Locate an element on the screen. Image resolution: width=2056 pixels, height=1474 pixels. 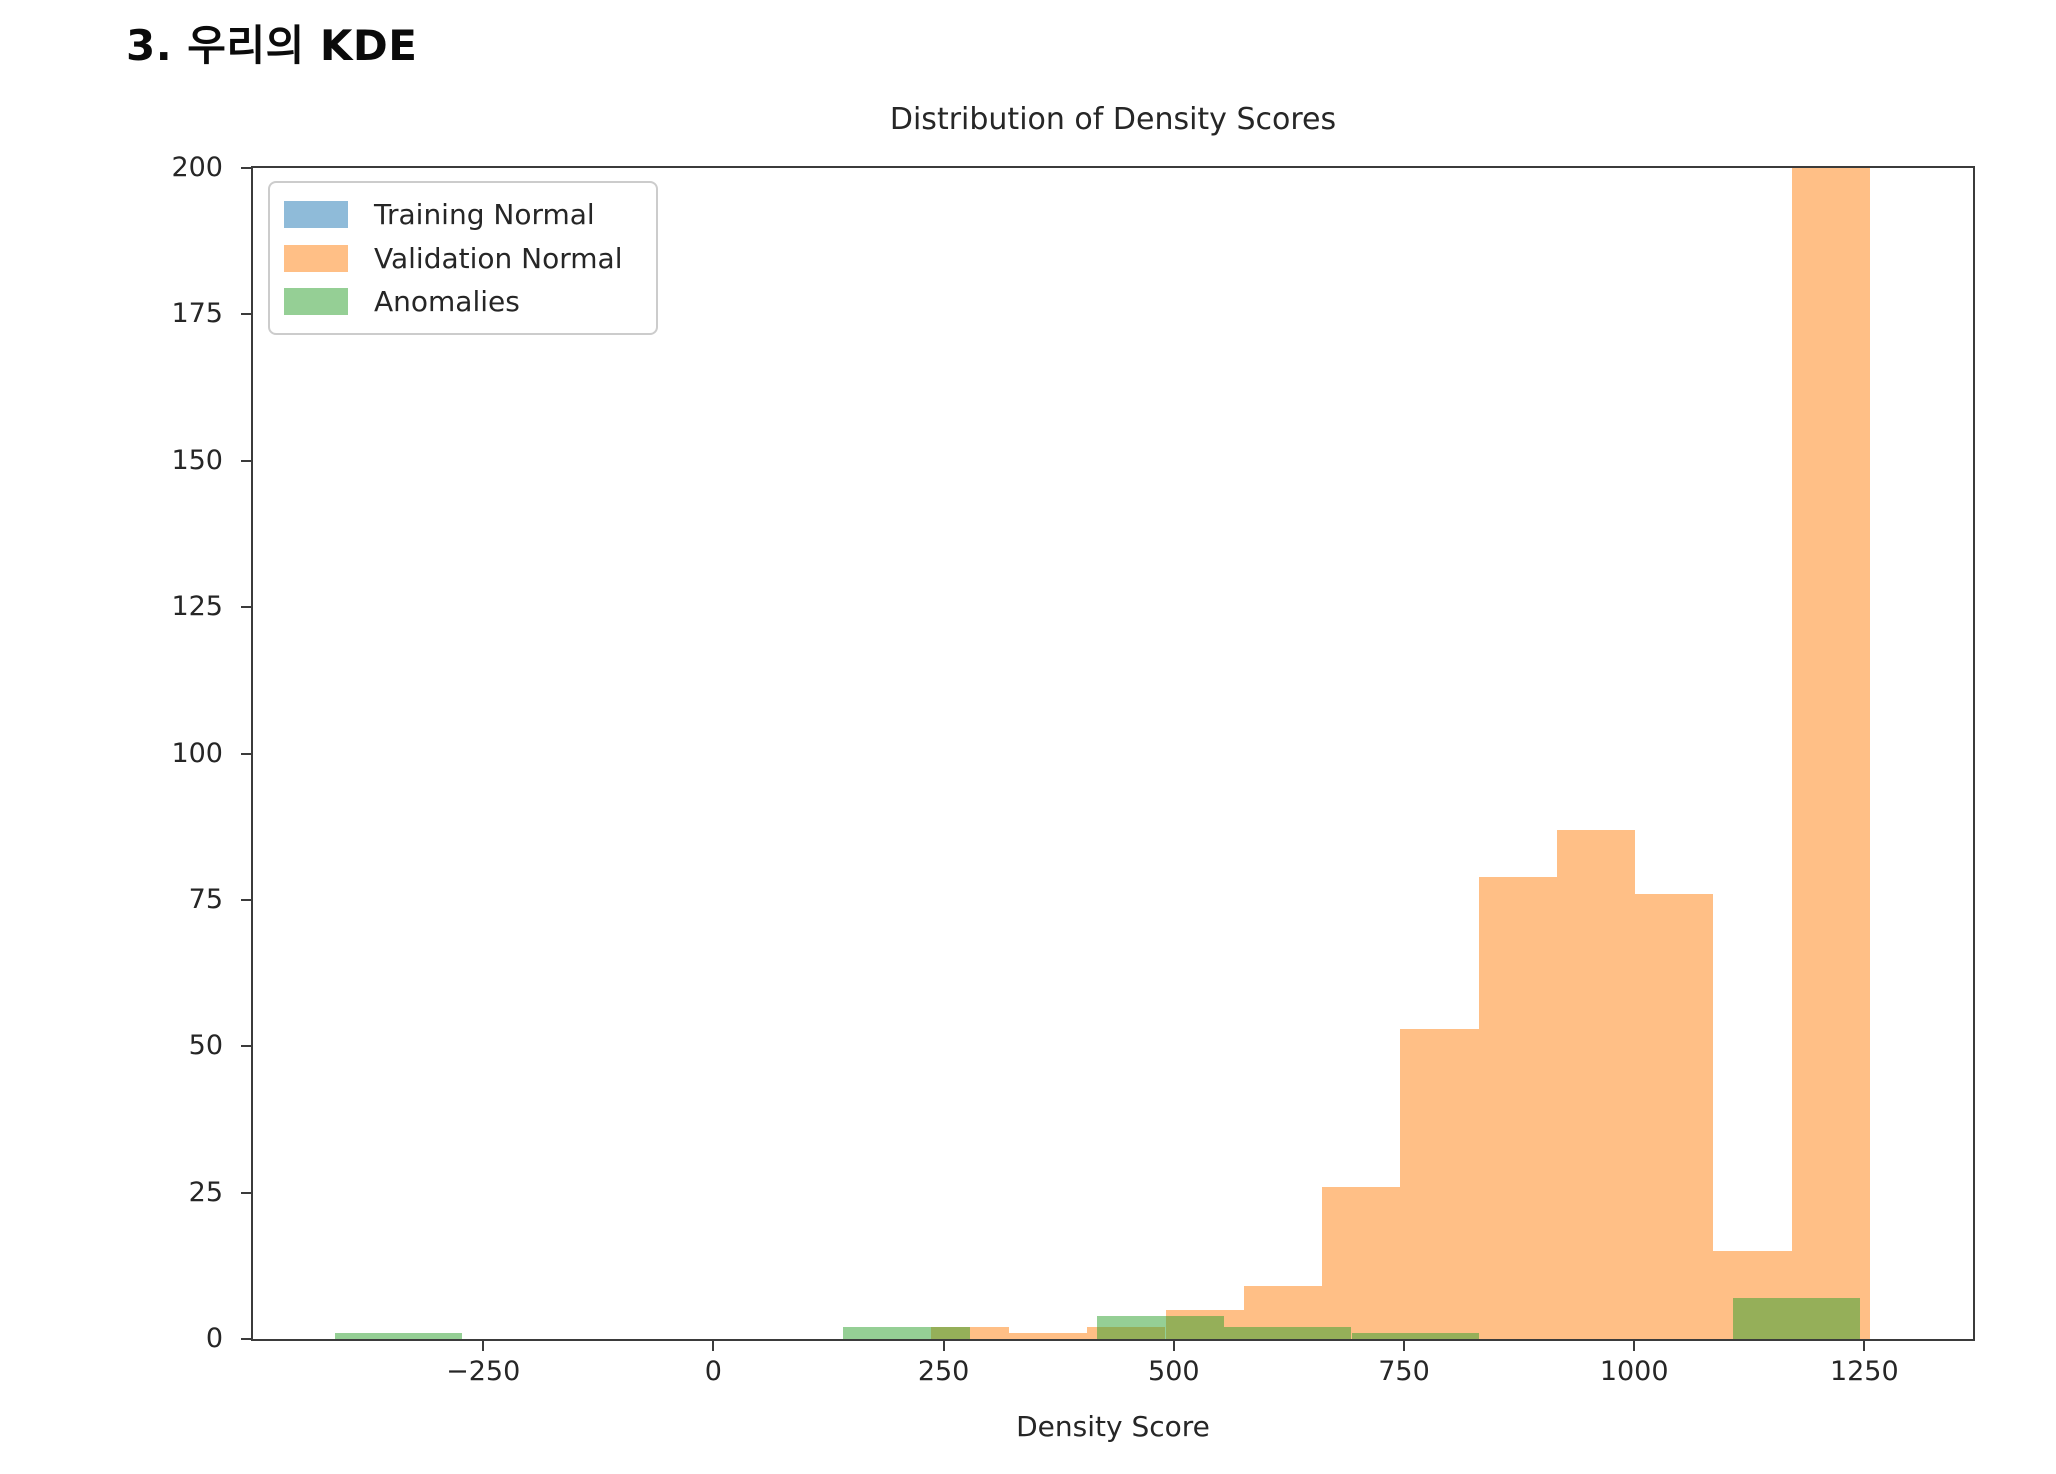
x-tick-label: −250 is located at coordinates (483, 1371).